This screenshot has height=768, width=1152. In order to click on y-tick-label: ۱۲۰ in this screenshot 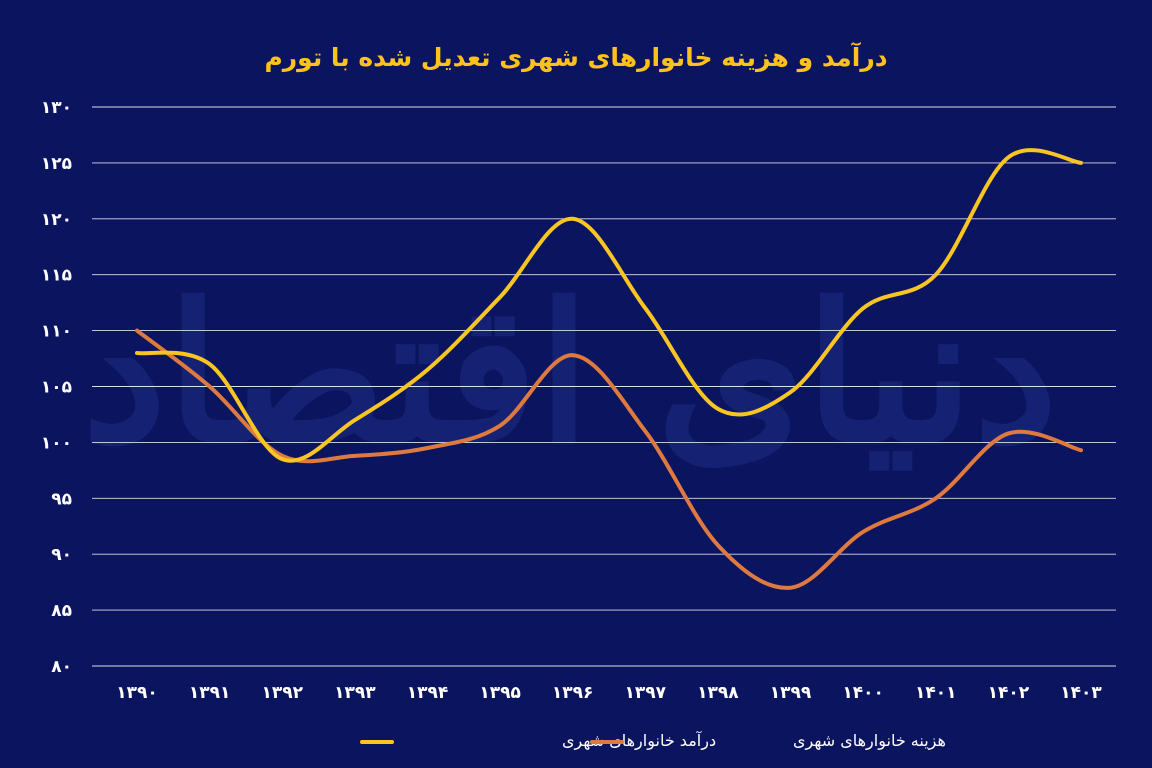, I will do `click(56, 220)`.